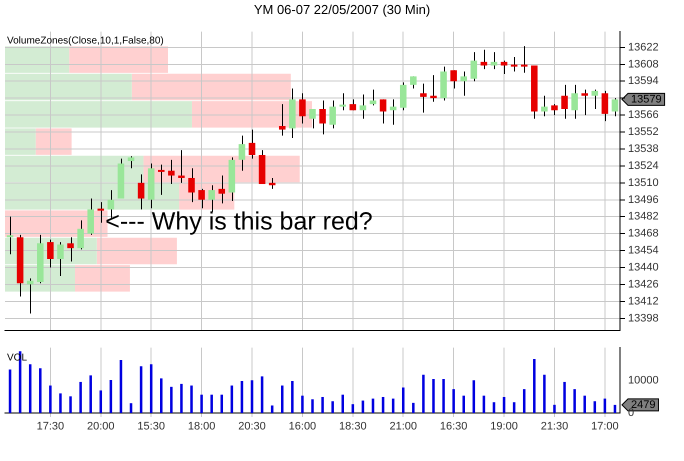 This screenshot has height=461, width=684. What do you see at coordinates (643, 250) in the screenshot?
I see `y-tick-label: 13454` at bounding box center [643, 250].